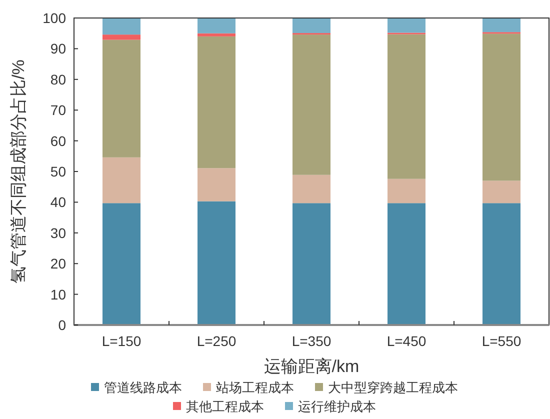  I want to click on y-tick-label: 70, so click(58, 110).